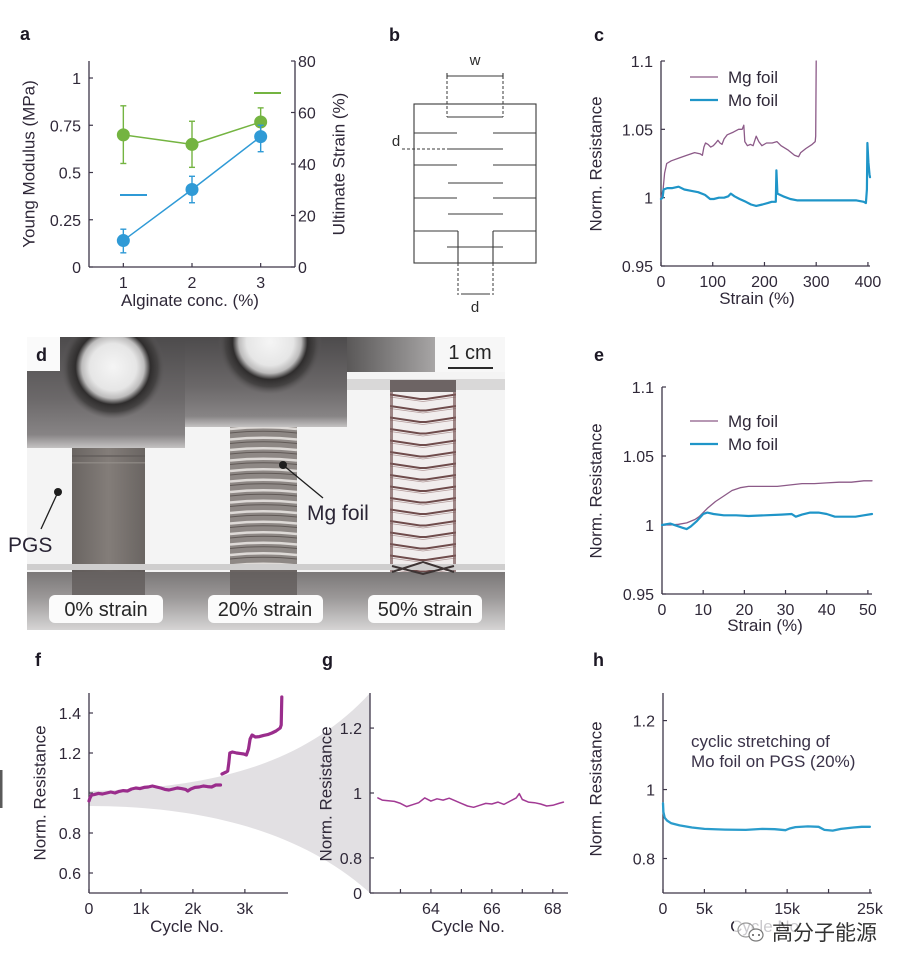 The image size is (910, 964). Describe the element at coordinates (229, 793) in the screenshot. I see `inset-zoom-wedge` at that location.